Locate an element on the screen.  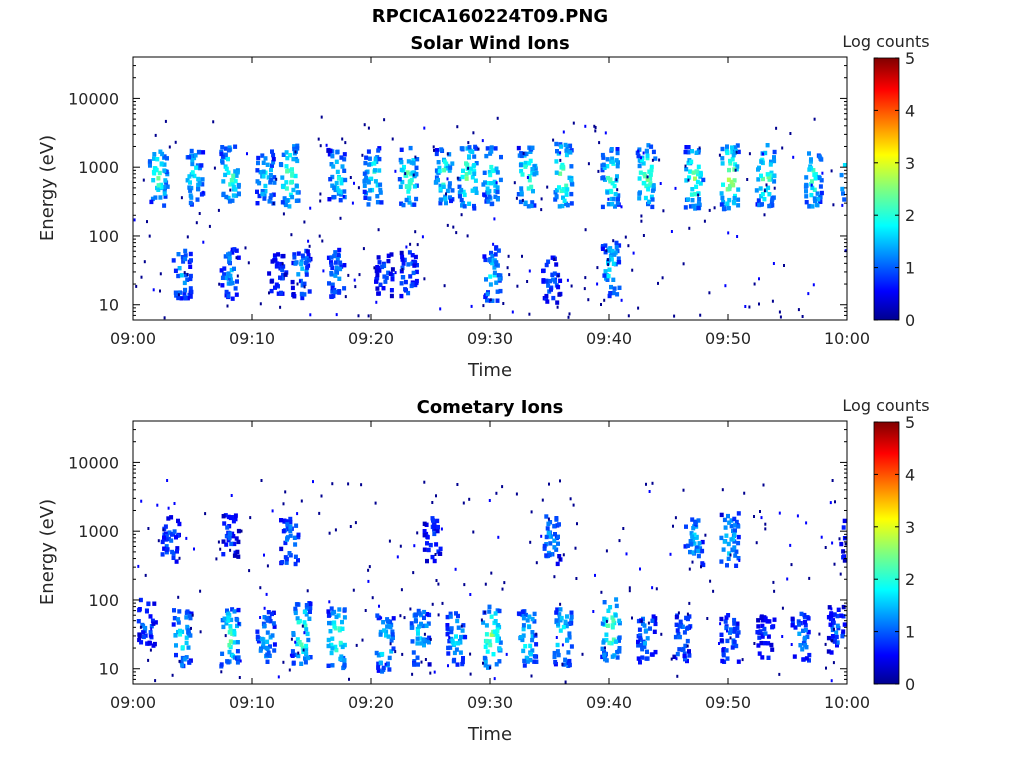
colorbar-tick-label: 1 is located at coordinates (910, 268).